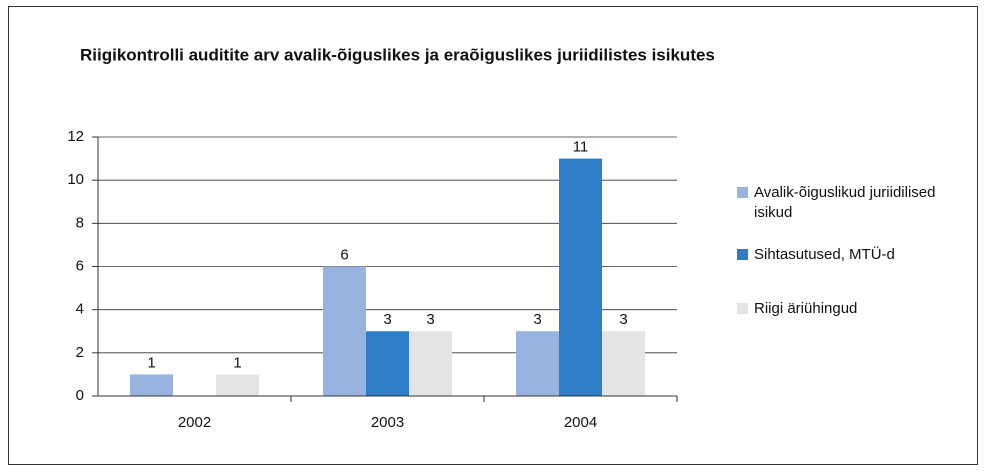  What do you see at coordinates (344, 254) in the screenshot?
I see `data-label: 6` at bounding box center [344, 254].